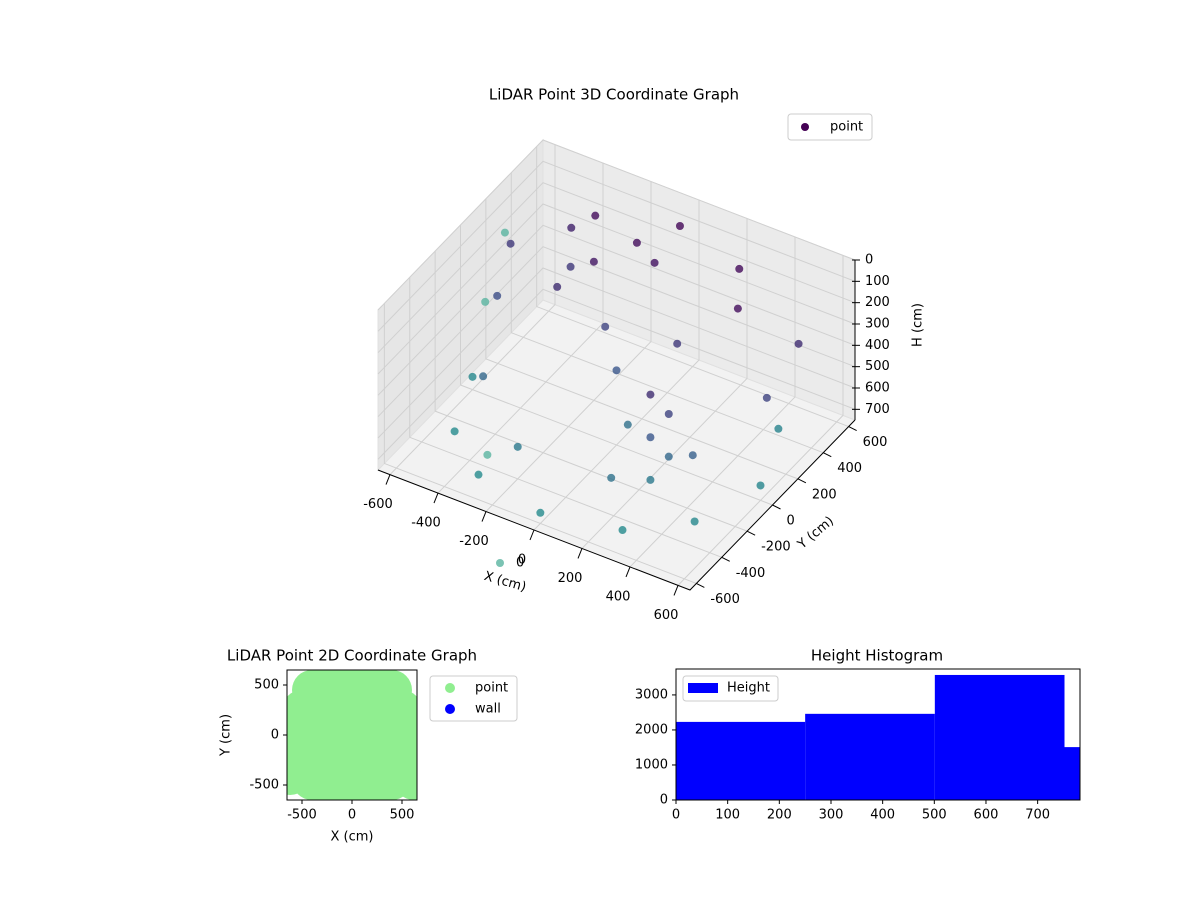 Image resolution: width=1200 pixels, height=900 pixels. Describe the element at coordinates (878, 734) in the screenshot. I see `axes-frame` at that location.